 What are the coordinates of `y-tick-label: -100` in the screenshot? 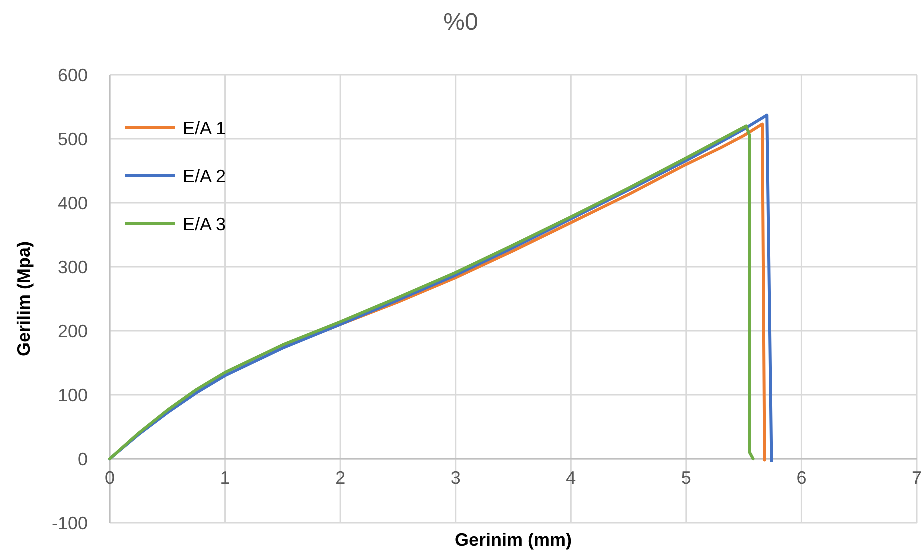 It's located at (70, 523).